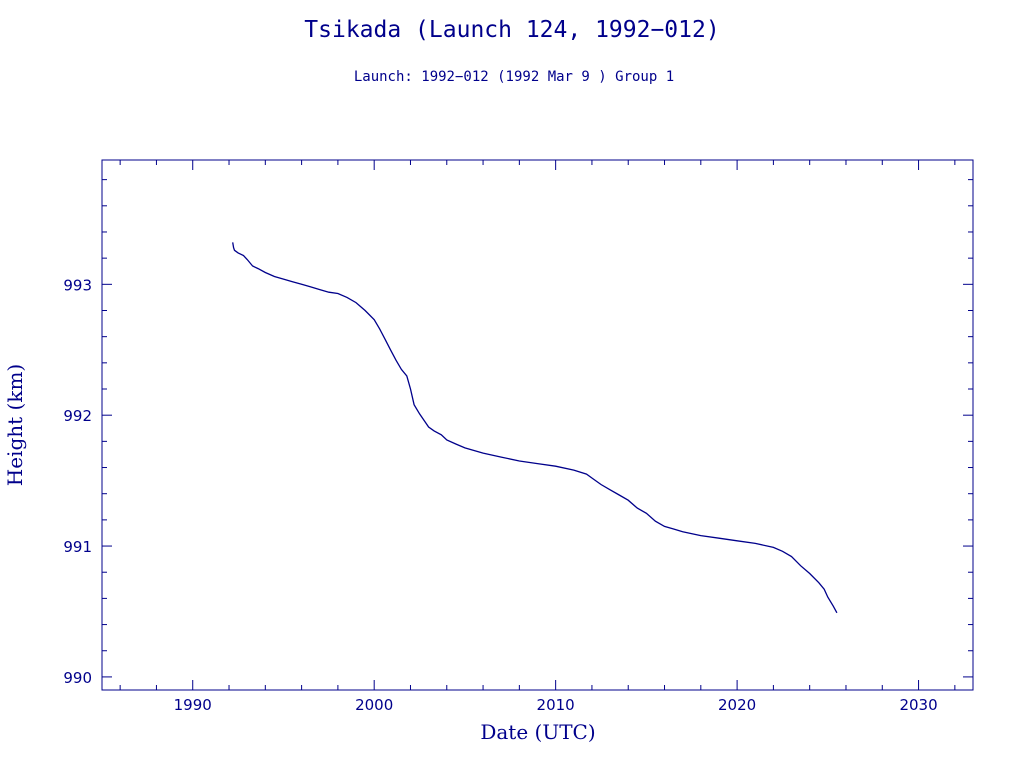  What do you see at coordinates (77, 416) in the screenshot?
I see `y-tick-label: 992` at bounding box center [77, 416].